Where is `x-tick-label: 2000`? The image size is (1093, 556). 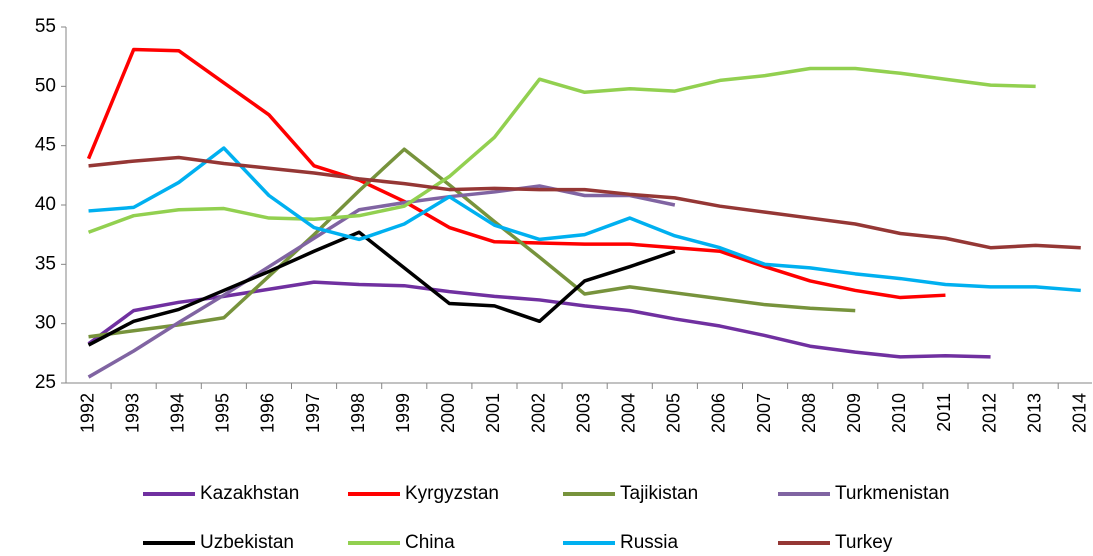
x-tick-label: 2000 is located at coordinates (448, 413).